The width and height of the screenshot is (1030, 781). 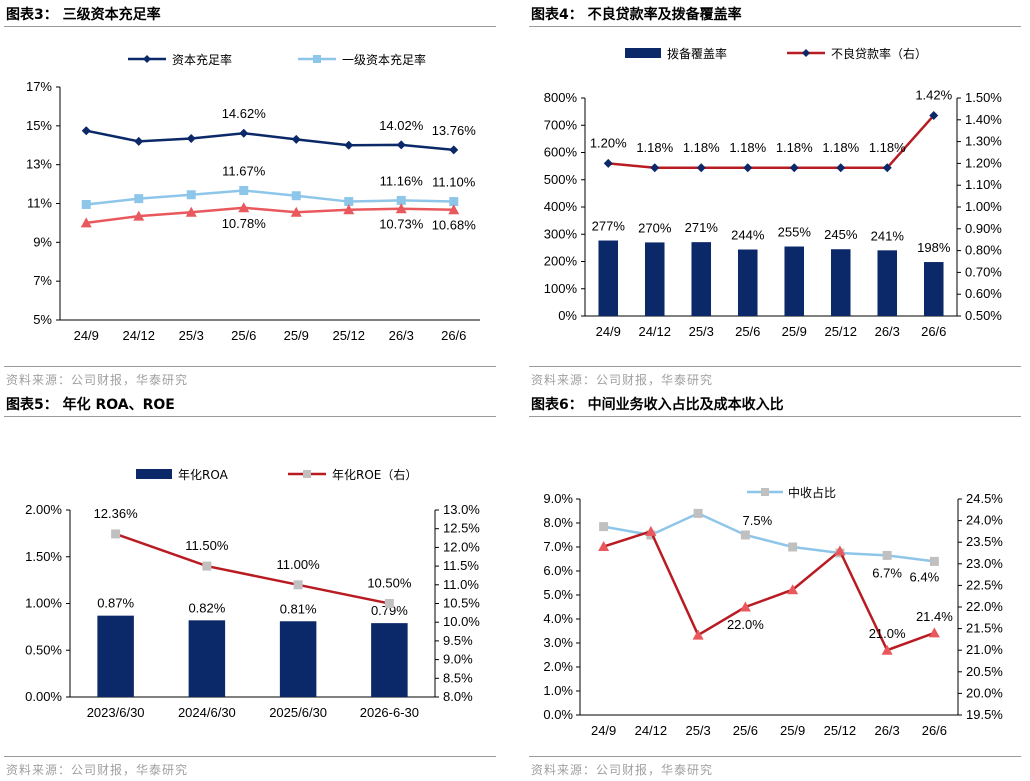 What do you see at coordinates (603, 730) in the screenshot?
I see `x-tick-label: 24/9` at bounding box center [603, 730].